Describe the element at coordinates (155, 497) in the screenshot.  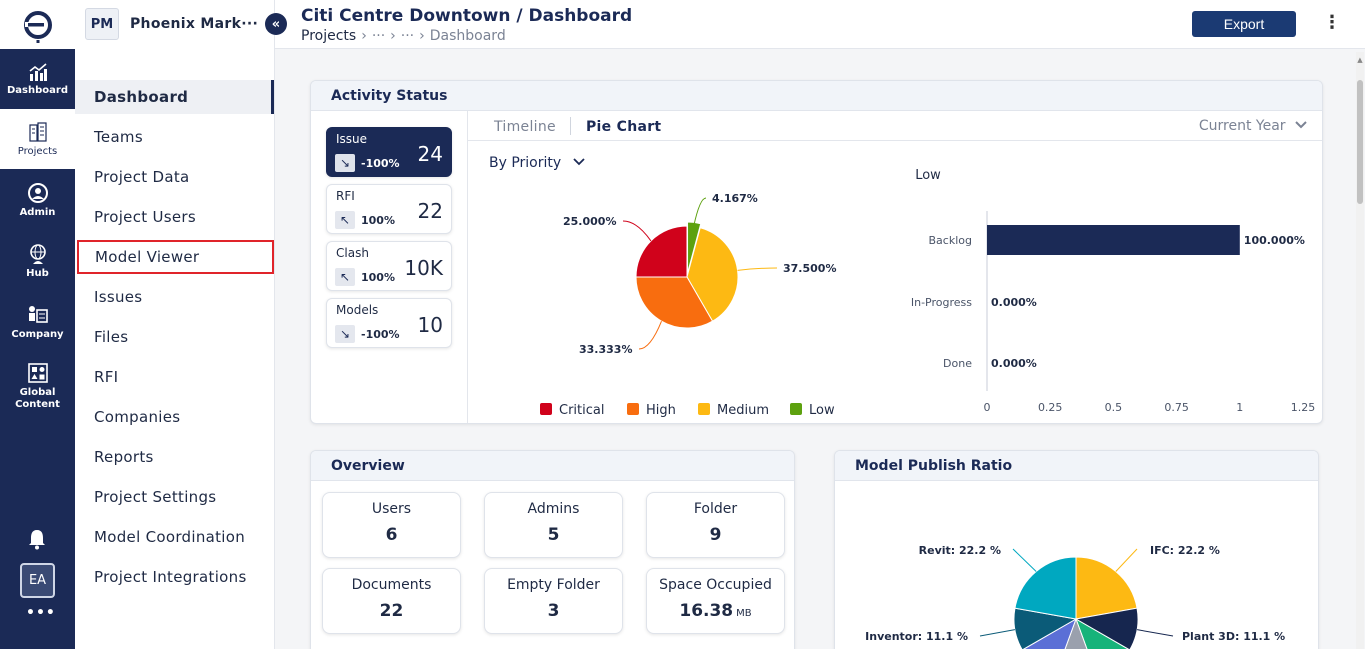
I see `nav-item-project-settings: Project Settings` at that location.